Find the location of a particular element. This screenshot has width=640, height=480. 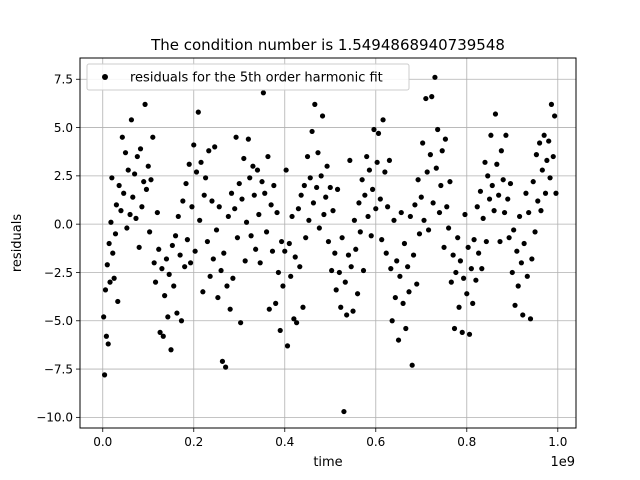

x-tick-label: 0.4 is located at coordinates (284, 442).